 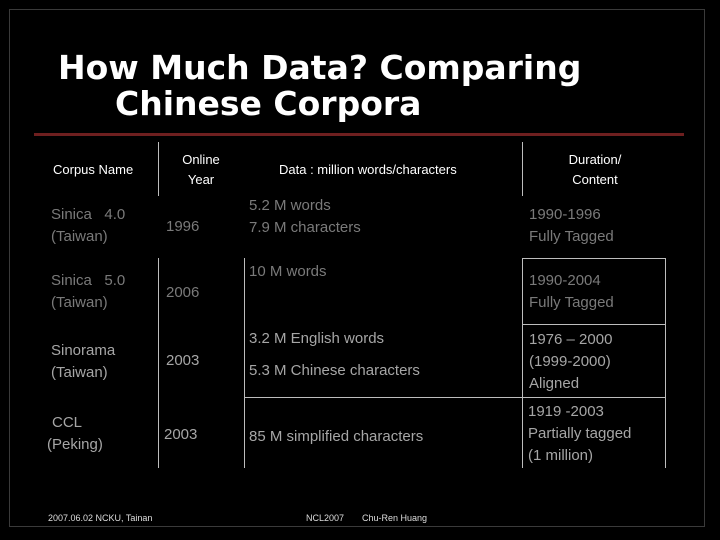 I want to click on corpus-name-line-1: CCL, so click(x=67, y=422).